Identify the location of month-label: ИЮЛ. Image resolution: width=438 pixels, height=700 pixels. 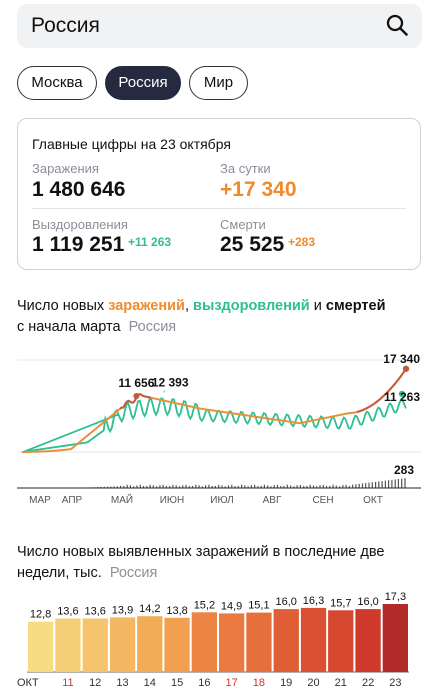
(221, 500).